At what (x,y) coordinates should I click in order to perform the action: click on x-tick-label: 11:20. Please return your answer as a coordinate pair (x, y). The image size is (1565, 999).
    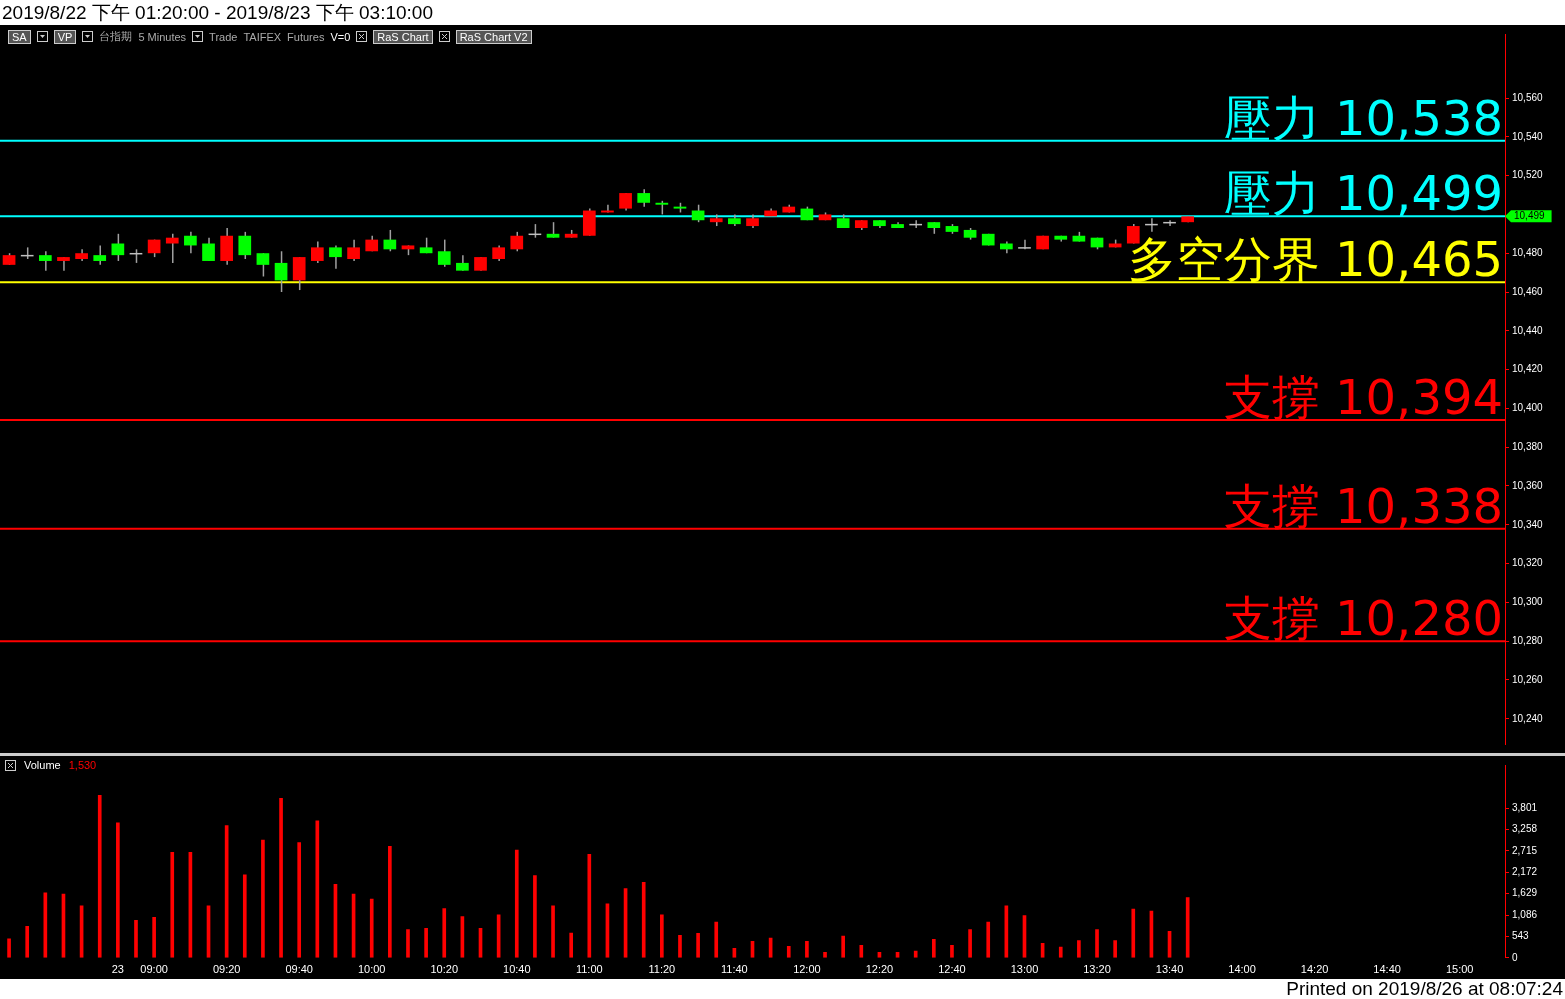
    Looking at the image, I should click on (662, 969).